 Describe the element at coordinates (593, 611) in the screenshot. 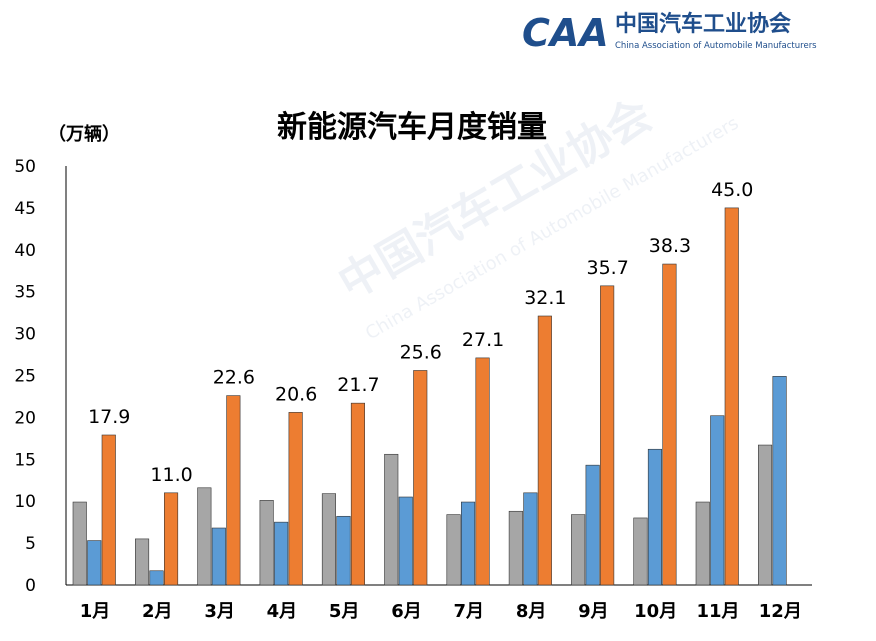

I see `x-tick-label: 9月` at that location.